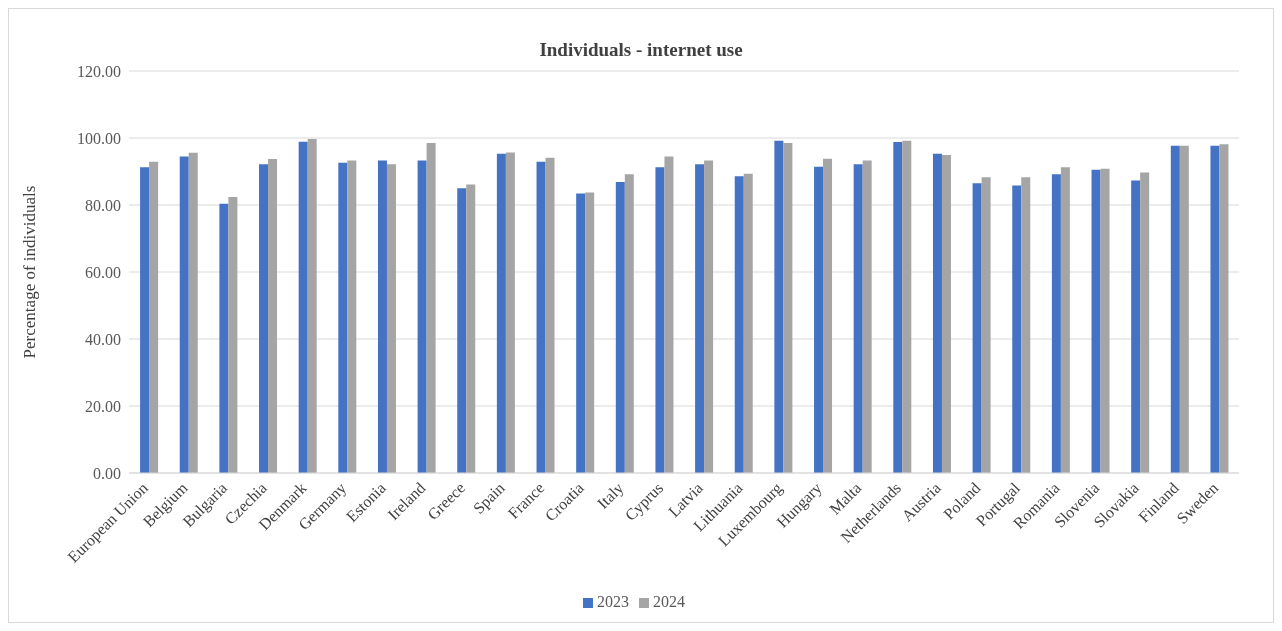 The image size is (1282, 631). I want to click on y-axis-title: Percentage of individuals, so click(30, 272).